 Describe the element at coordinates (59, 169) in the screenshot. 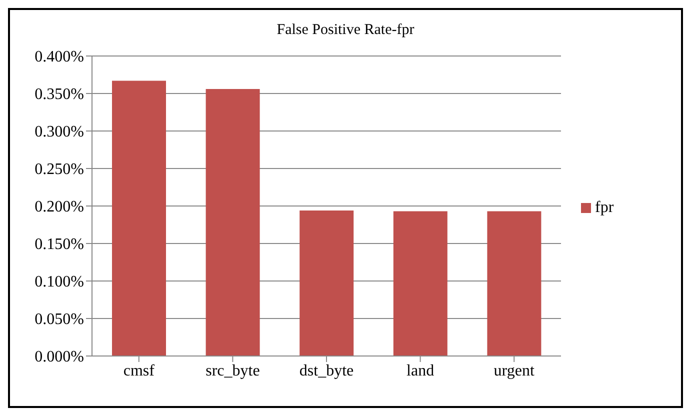

I see `y-tick-label: 0.250%` at that location.